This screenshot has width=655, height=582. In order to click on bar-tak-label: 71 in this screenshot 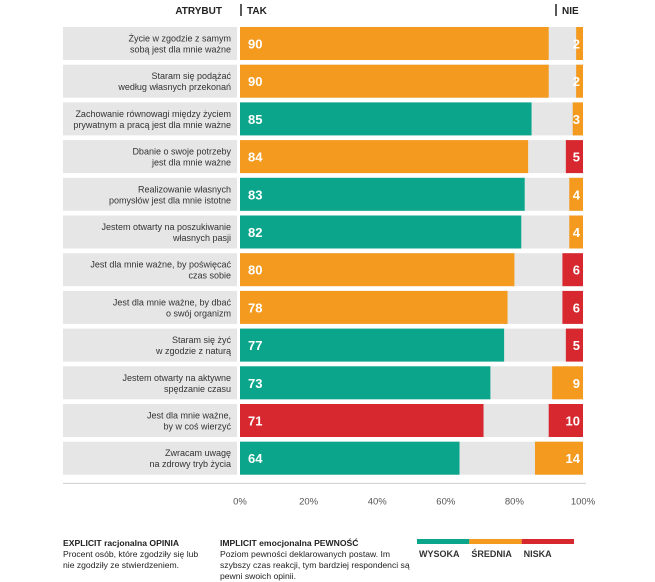, I will do `click(255, 421)`.